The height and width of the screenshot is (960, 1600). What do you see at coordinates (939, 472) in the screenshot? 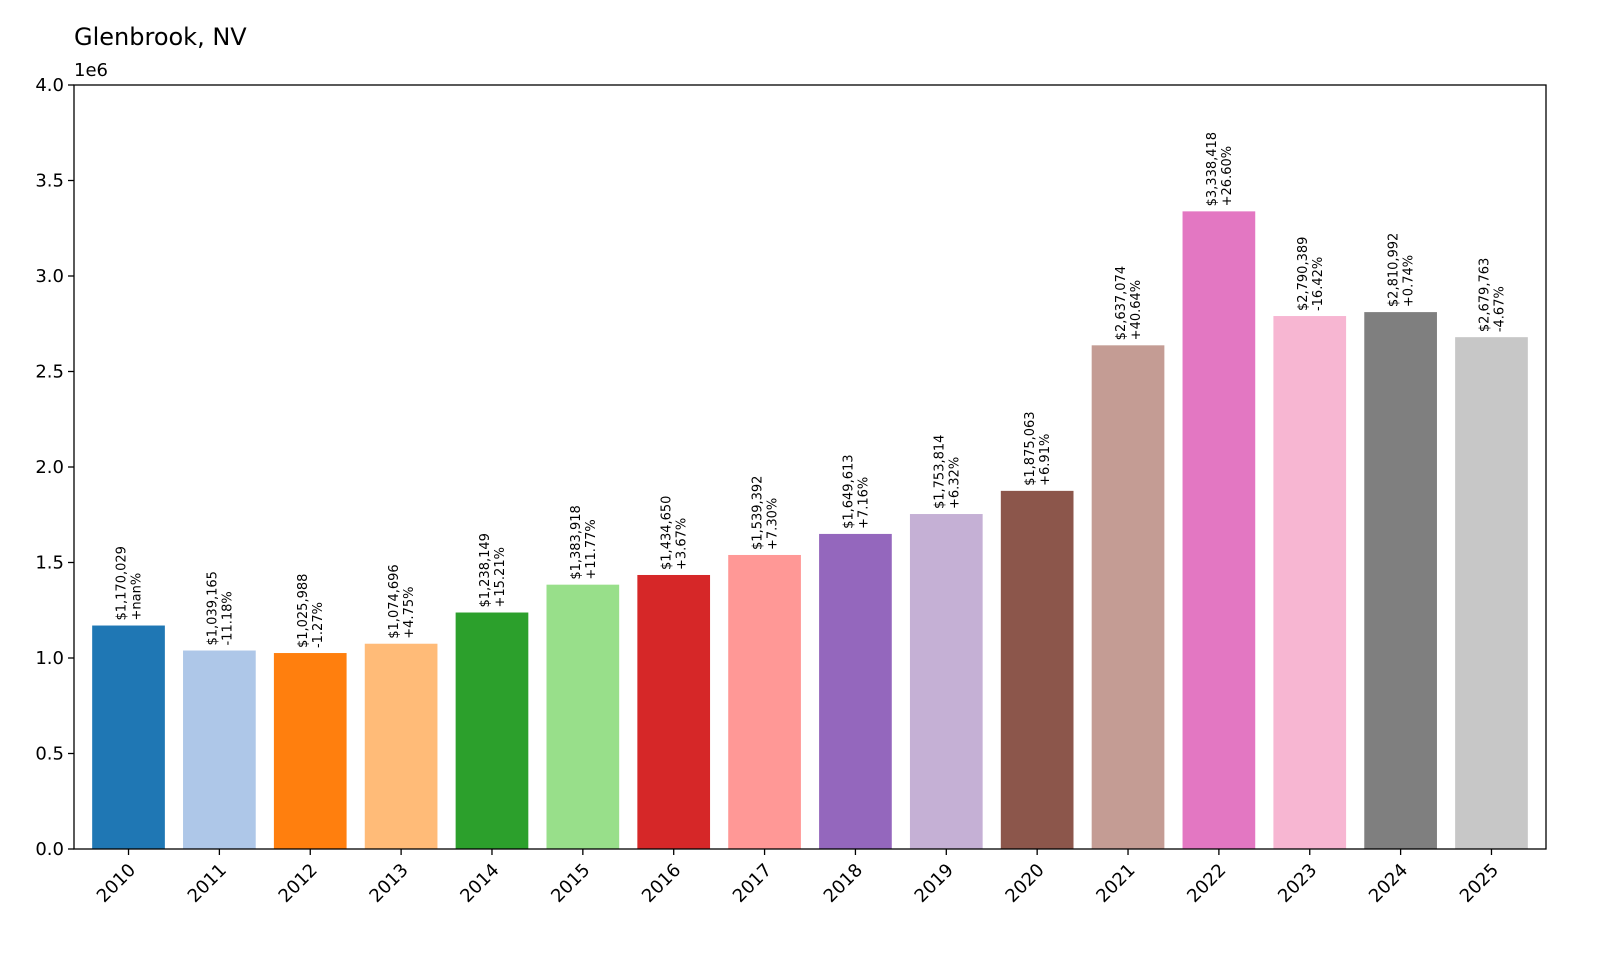
I see `bar-value-label: $1,753,814` at bounding box center [939, 472].